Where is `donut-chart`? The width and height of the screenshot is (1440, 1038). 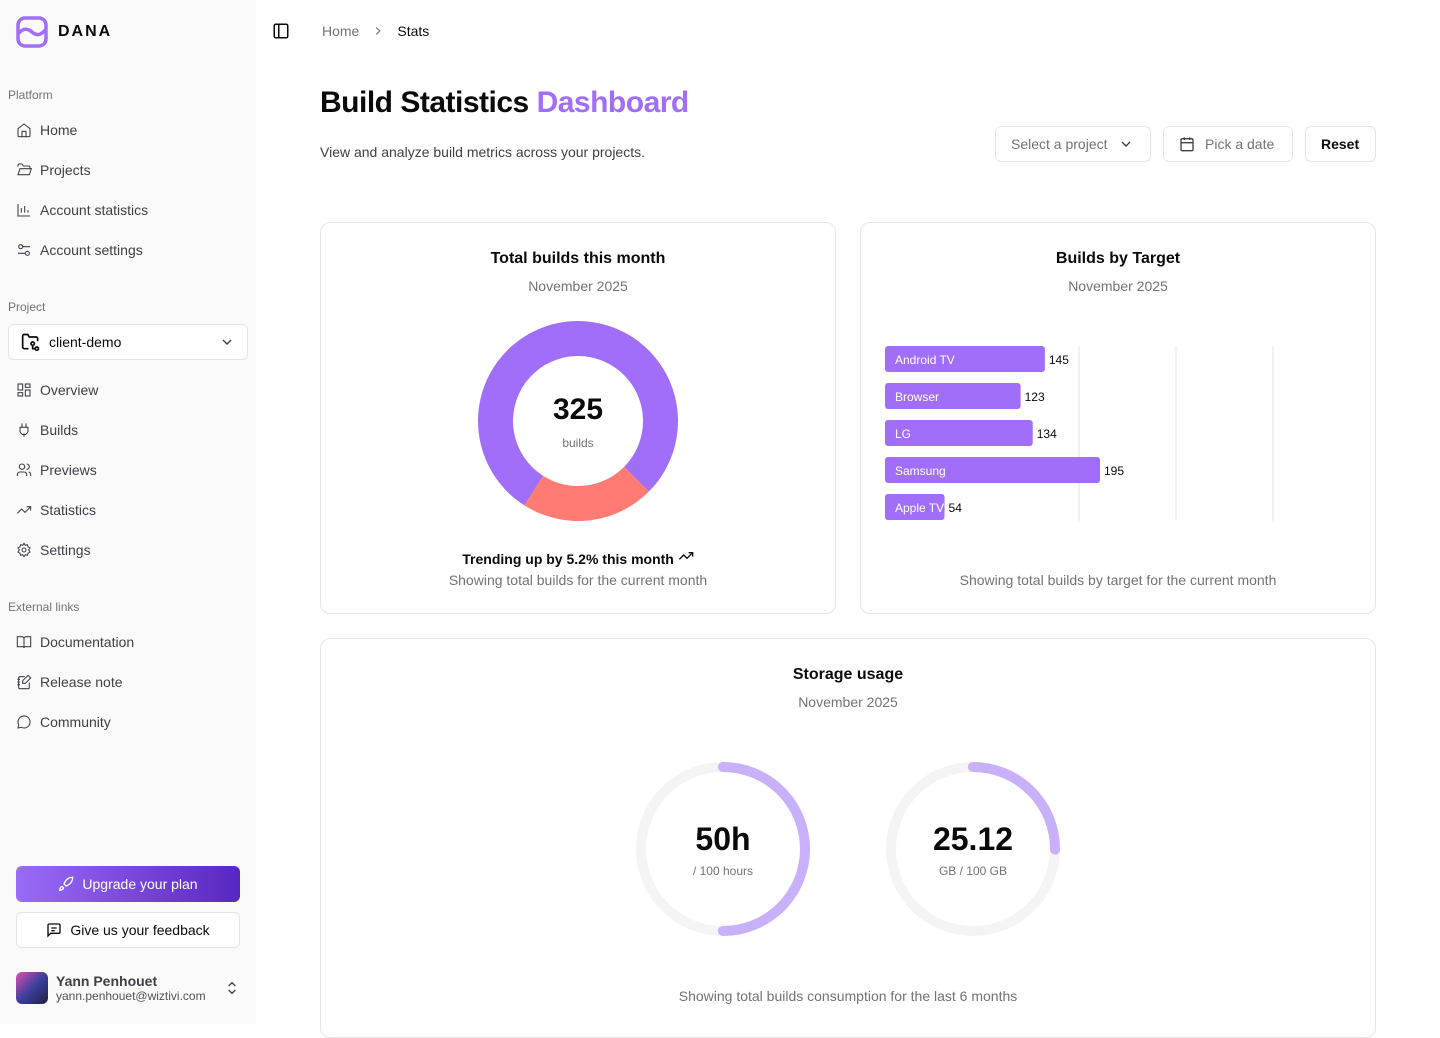
donut-chart is located at coordinates (578, 421).